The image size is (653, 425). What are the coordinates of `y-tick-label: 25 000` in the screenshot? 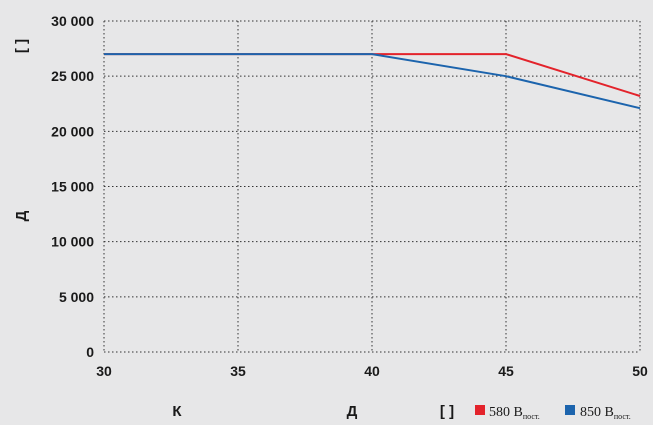 It's located at (72, 76).